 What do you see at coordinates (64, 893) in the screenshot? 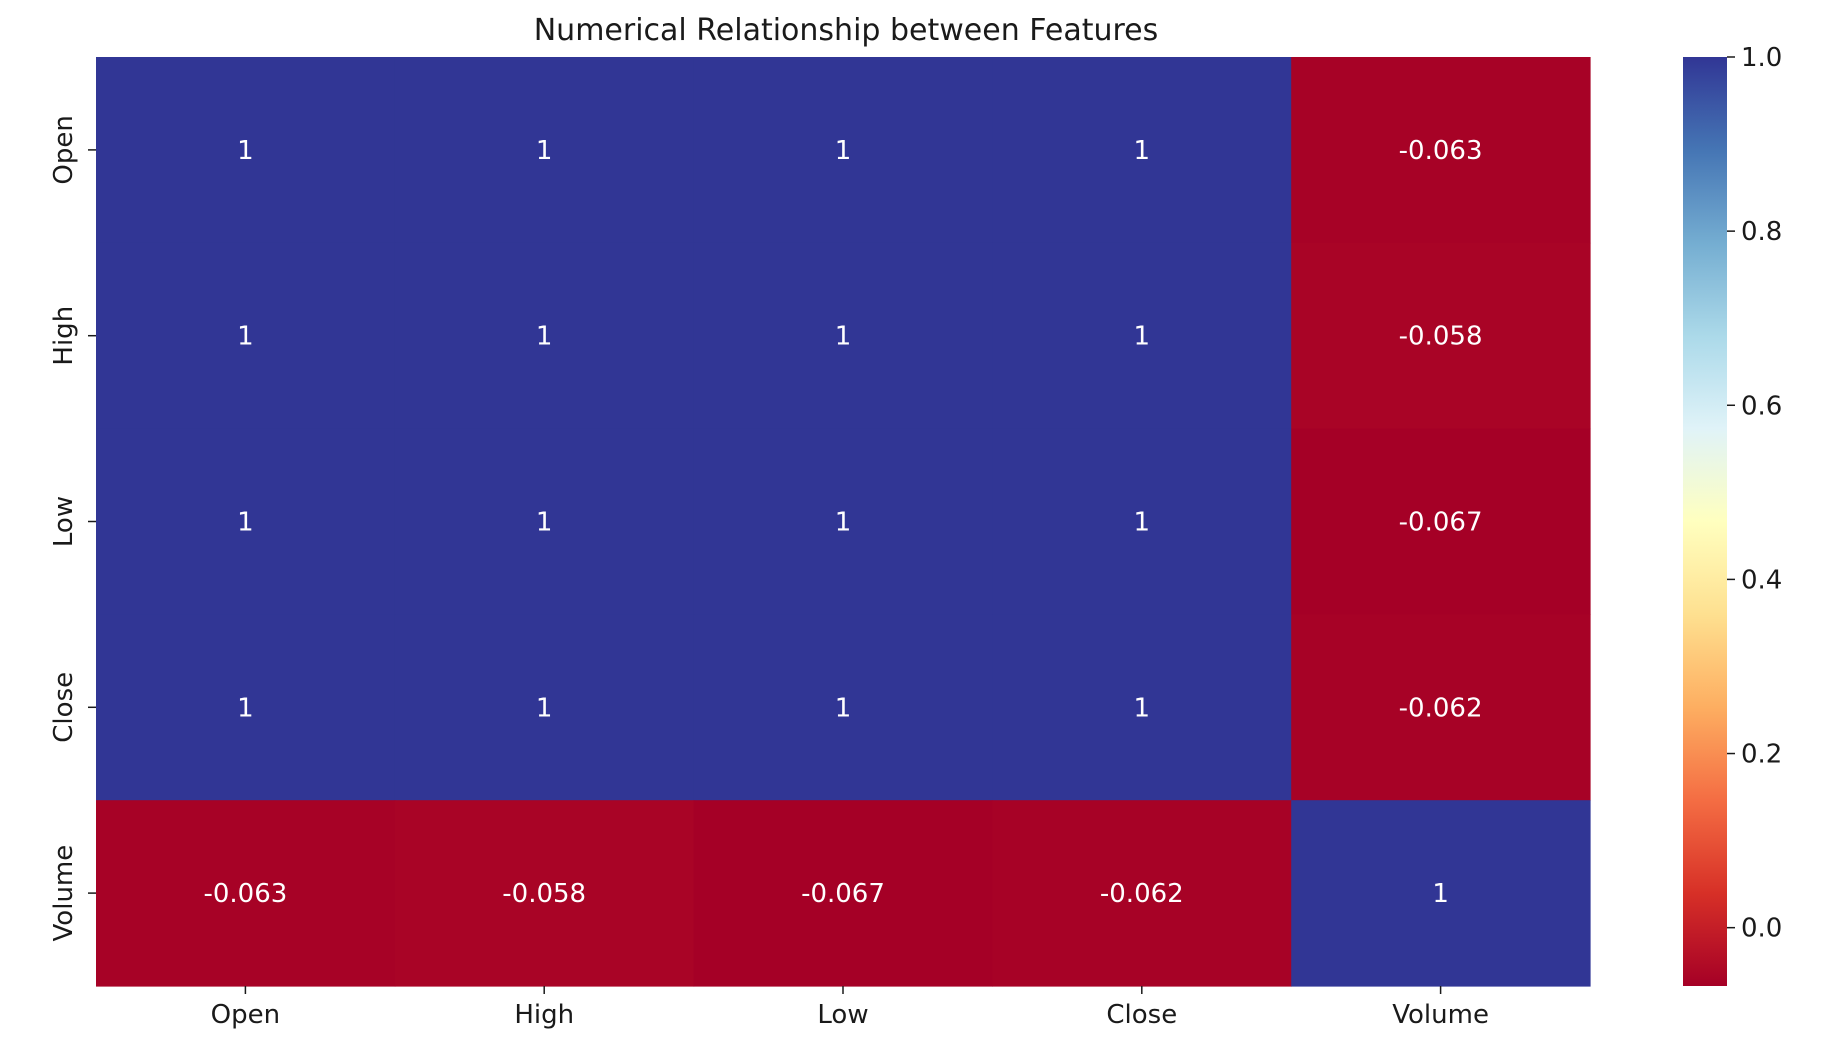
I see `y-tick-label: Volume` at bounding box center [64, 893].